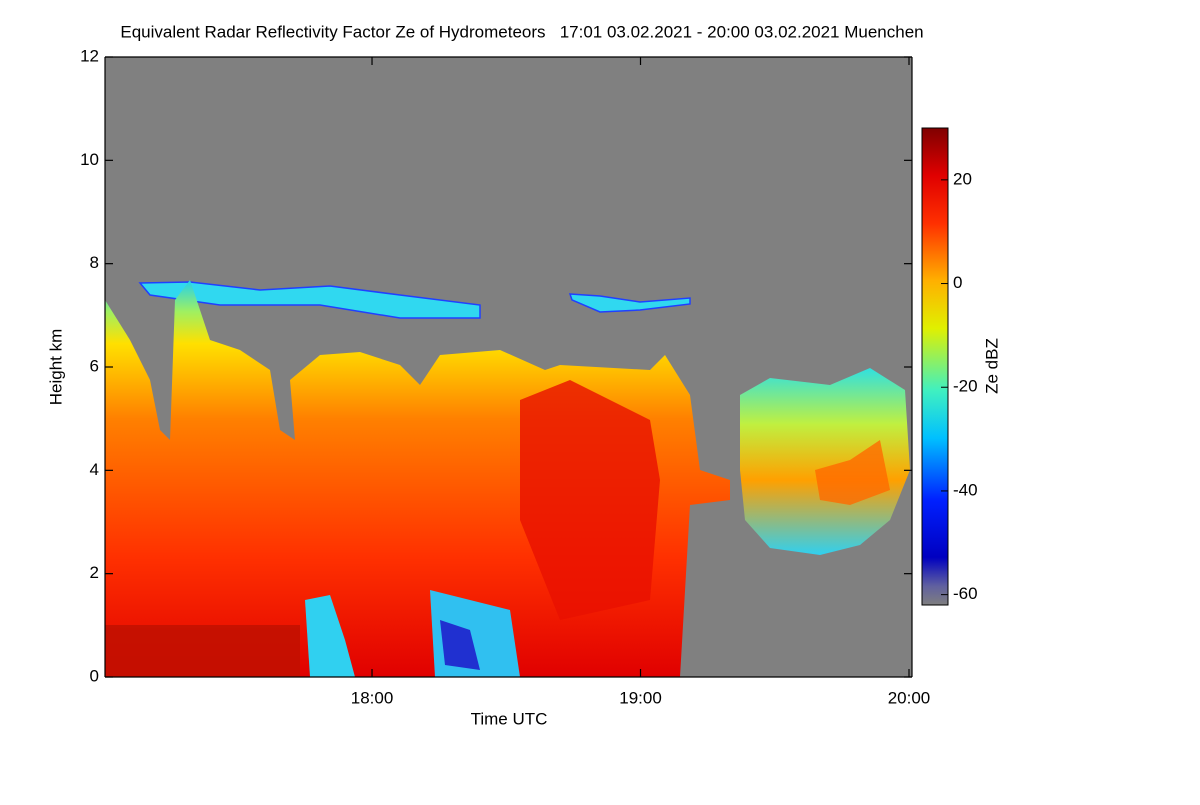 The image size is (1200, 805). Describe the element at coordinates (965, 386) in the screenshot. I see `colorbar-tick-label: -20` at that location.